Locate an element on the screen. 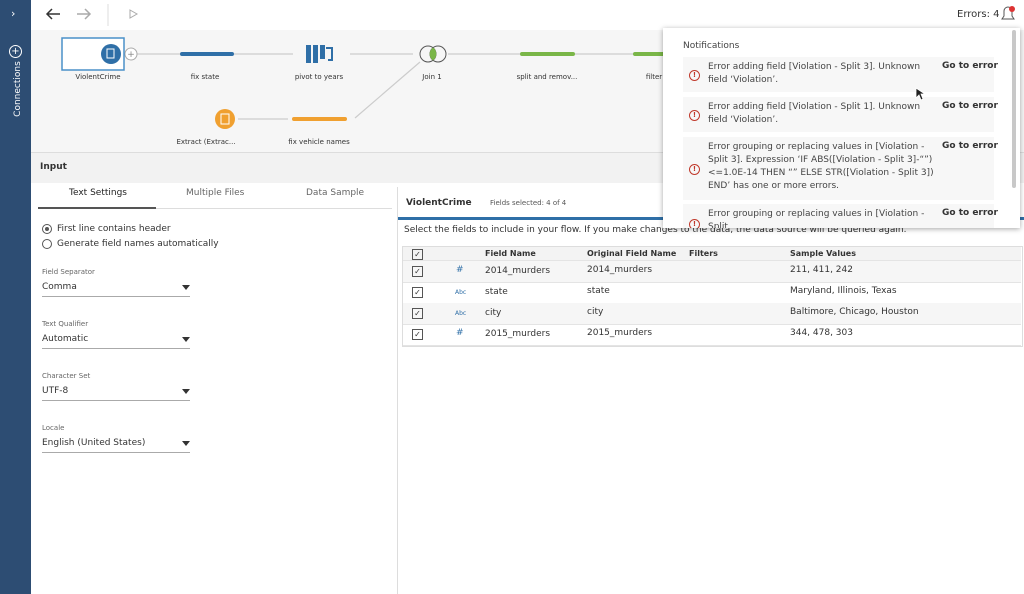 The width and height of the screenshot is (1024, 594). column-header: Sample Values is located at coordinates (823, 253).